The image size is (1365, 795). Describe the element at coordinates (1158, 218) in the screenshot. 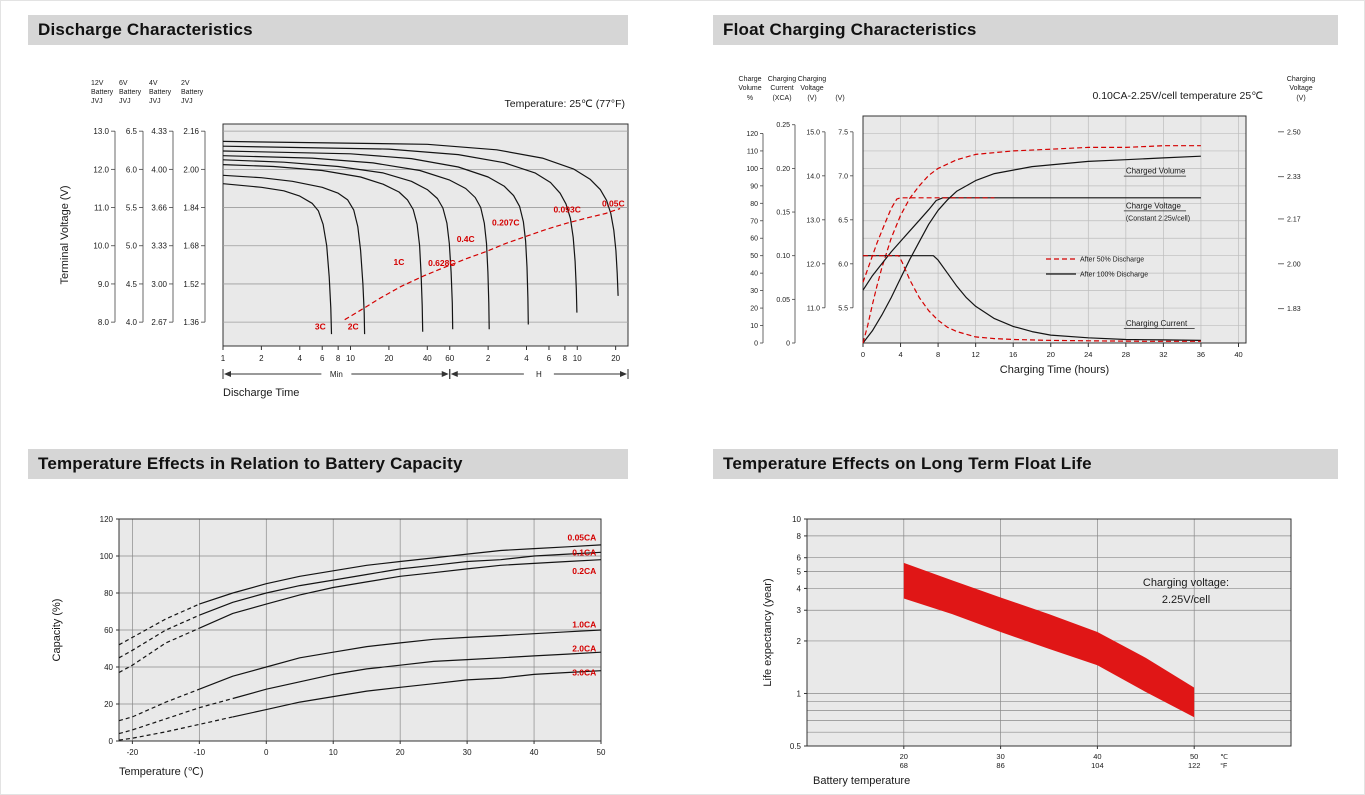

I see `plot-label: (Constant 2.25v/cell)` at that location.